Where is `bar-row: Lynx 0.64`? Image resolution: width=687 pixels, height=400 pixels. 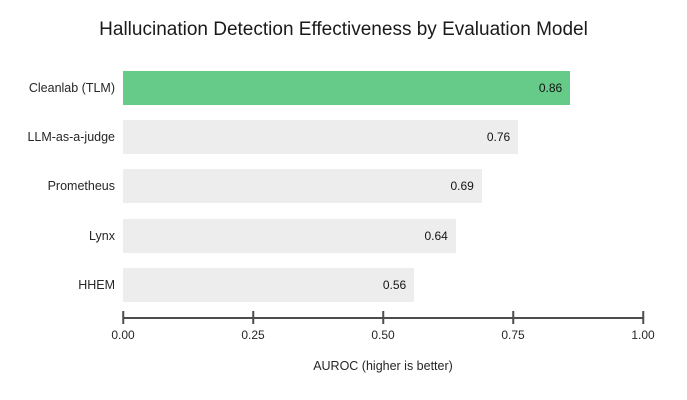 bar-row: Lynx 0.64 is located at coordinates (343, 235).